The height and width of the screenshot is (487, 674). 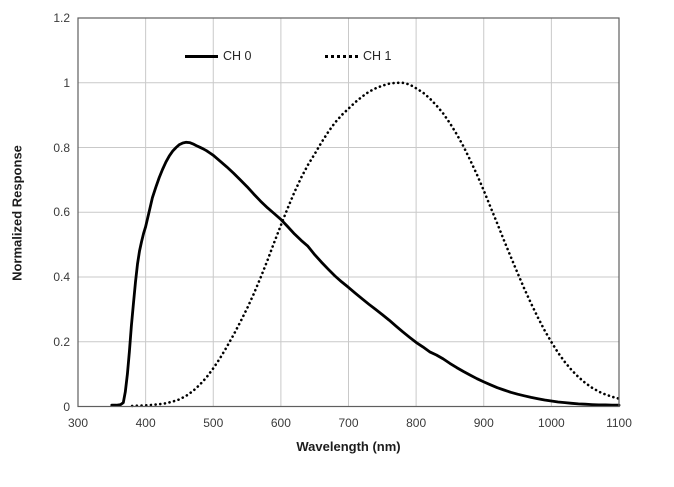 I want to click on y-tick-label-1: 1, so click(x=66, y=82).